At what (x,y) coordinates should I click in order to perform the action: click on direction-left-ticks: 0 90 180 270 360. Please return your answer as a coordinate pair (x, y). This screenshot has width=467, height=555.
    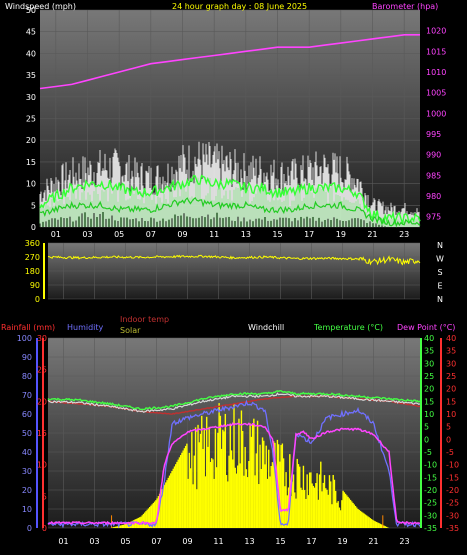
    Looking at the image, I should click on (32, 271).